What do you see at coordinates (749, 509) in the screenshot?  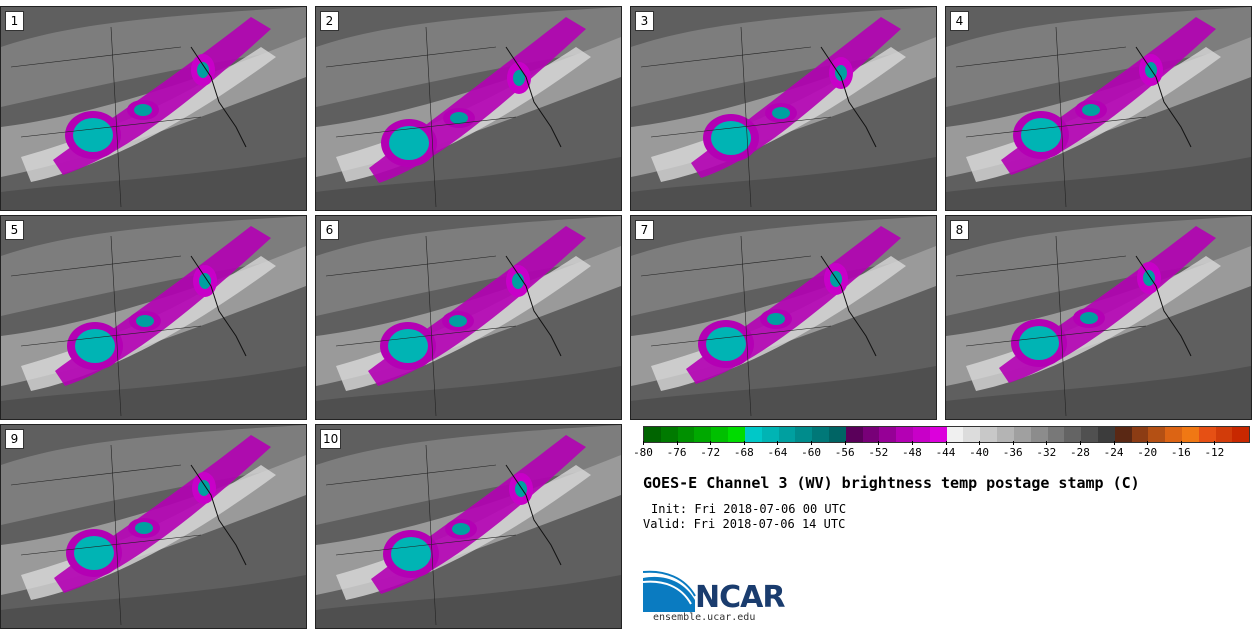 I see `init-time: Init: Fri 2018-07-06 00 UTC` at bounding box center [749, 509].